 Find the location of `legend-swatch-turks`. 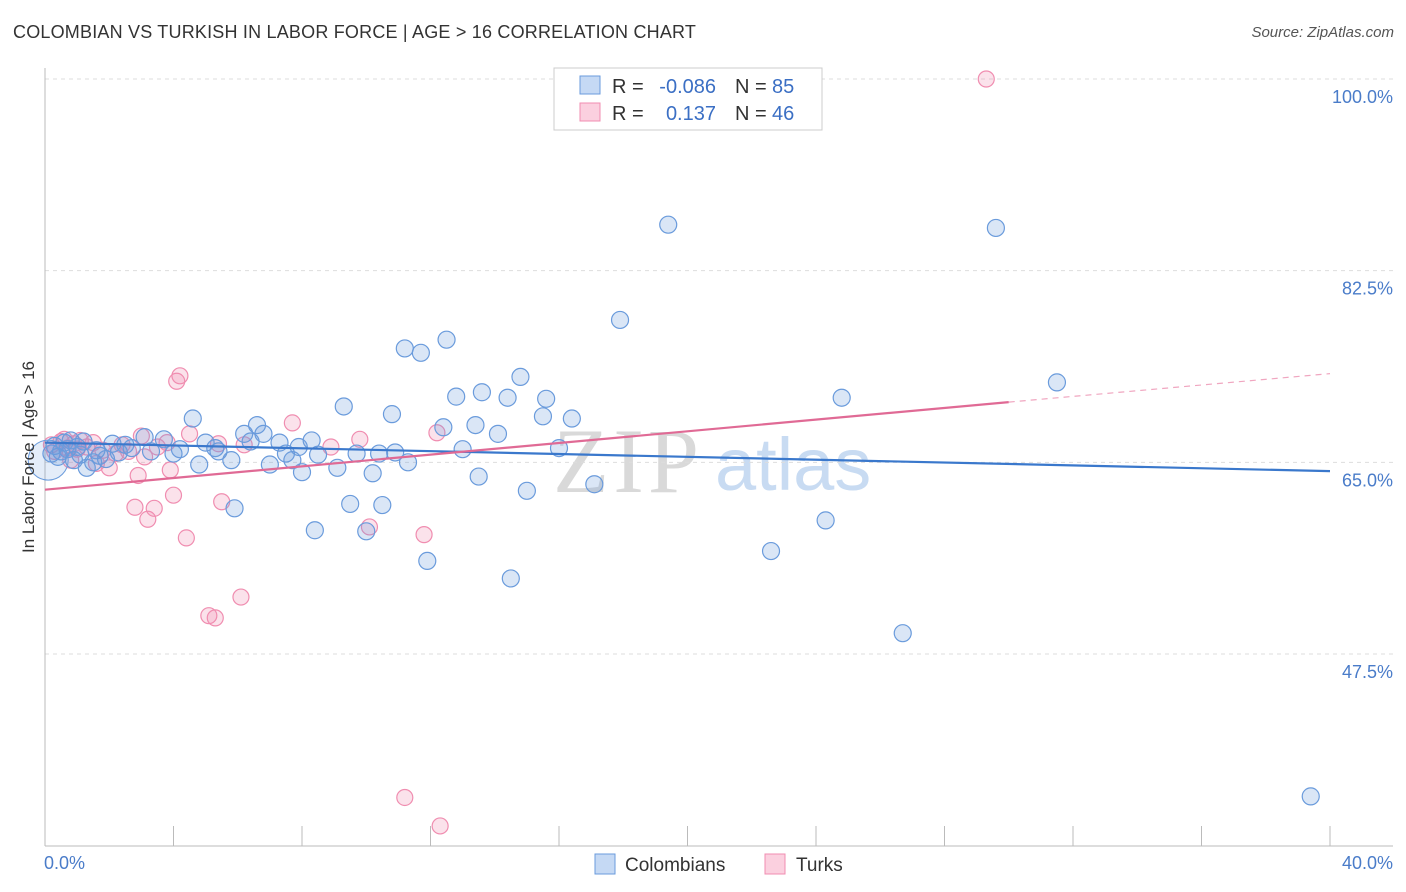

legend-swatch-turks is located at coordinates (590, 112).